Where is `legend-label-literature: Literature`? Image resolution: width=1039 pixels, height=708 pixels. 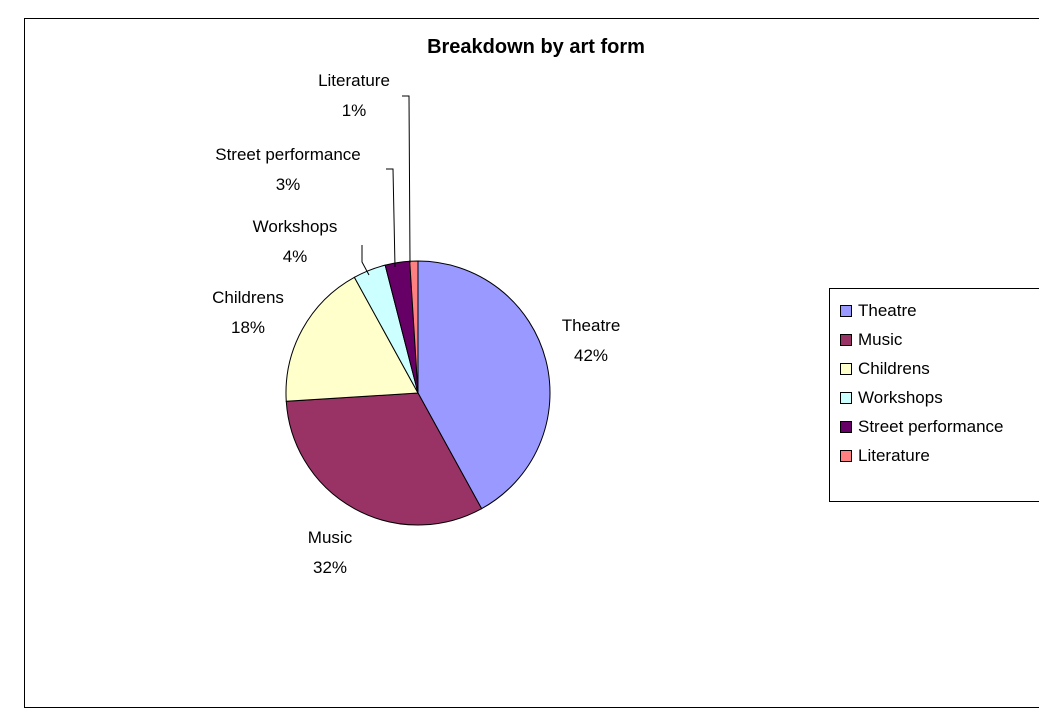 legend-label-literature: Literature is located at coordinates (894, 455).